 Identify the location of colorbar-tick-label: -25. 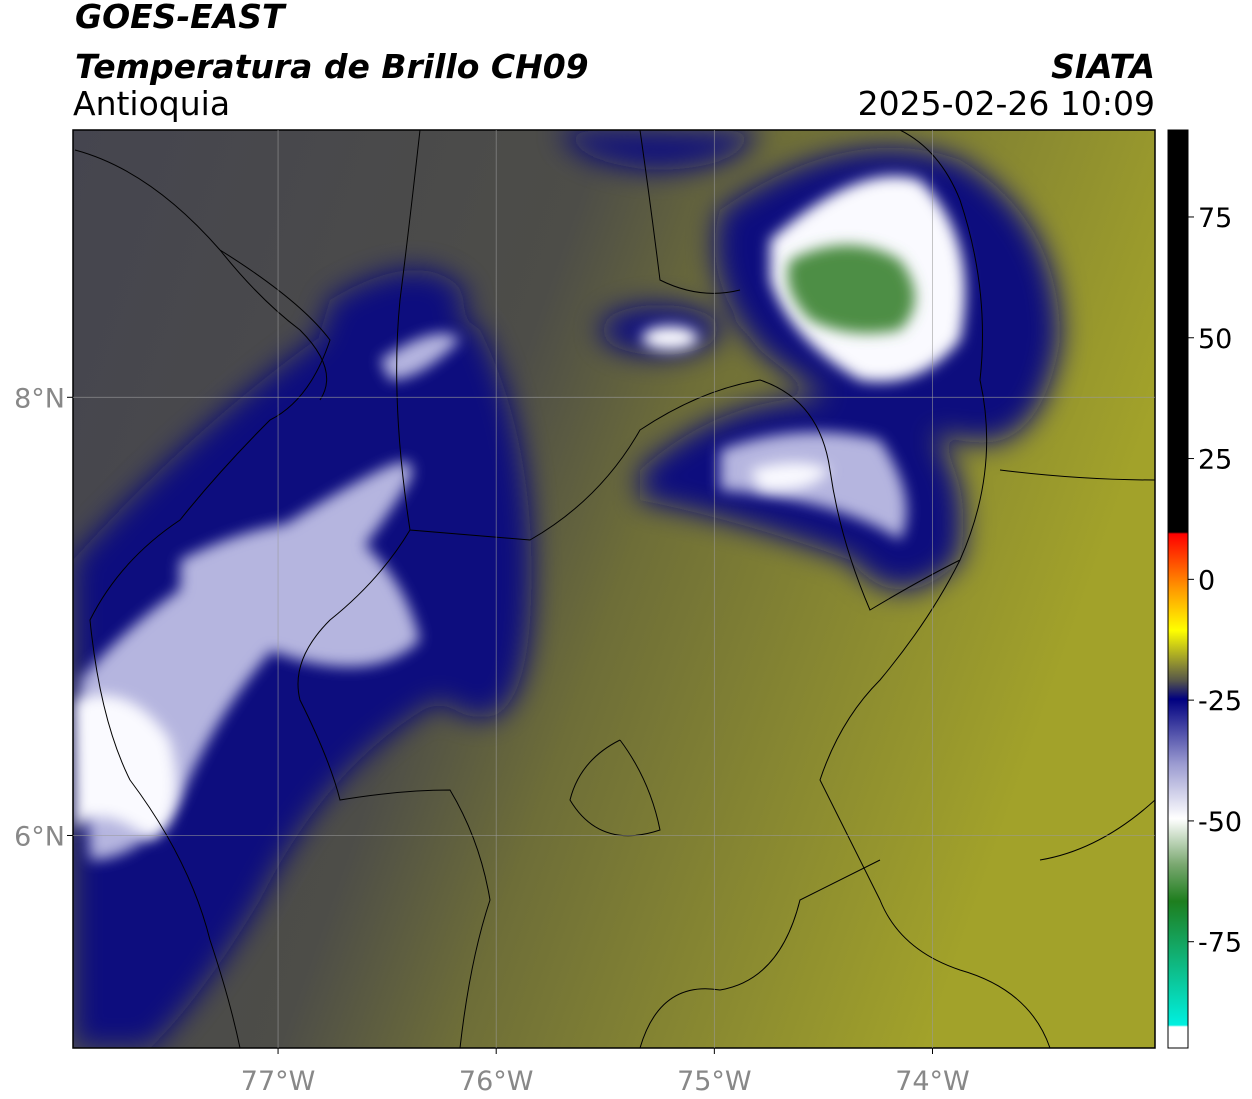
(1220, 701).